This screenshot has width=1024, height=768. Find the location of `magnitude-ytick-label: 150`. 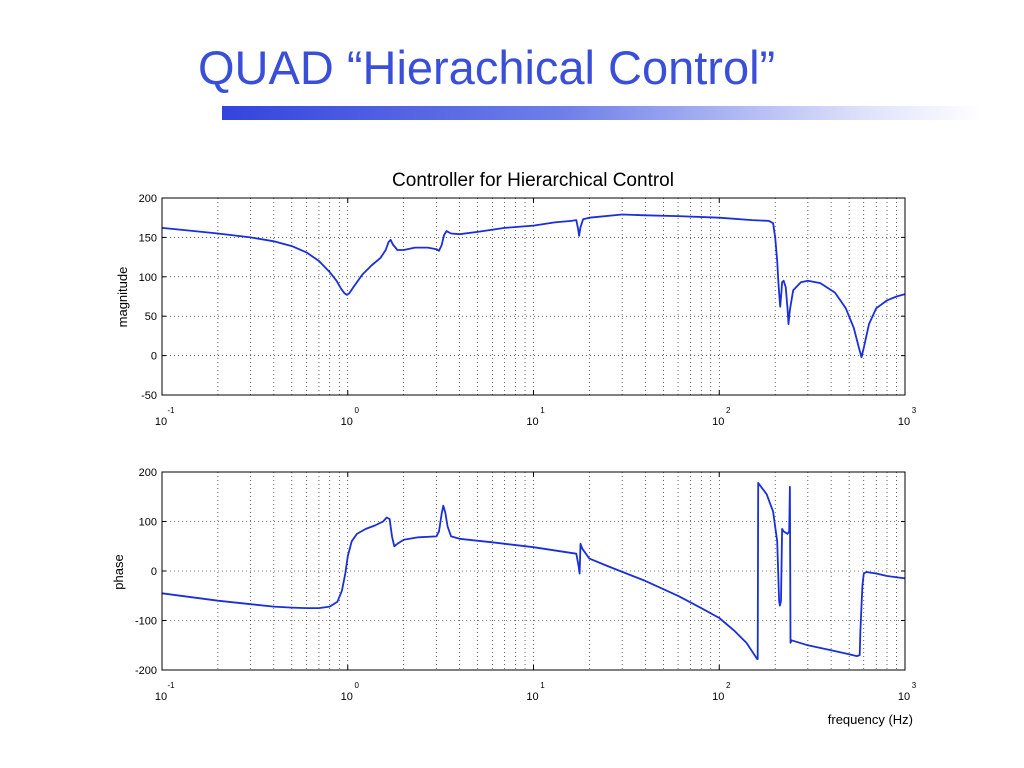

magnitude-ytick-label: 150 is located at coordinates (148, 238).